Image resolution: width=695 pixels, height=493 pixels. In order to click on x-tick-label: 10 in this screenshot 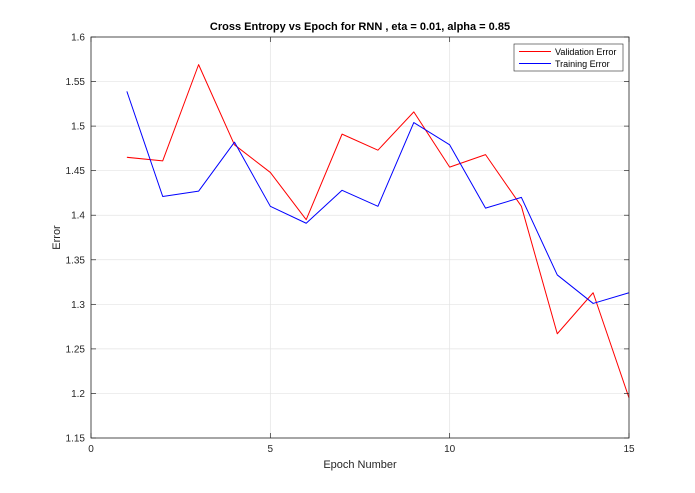, I will do `click(450, 449)`.